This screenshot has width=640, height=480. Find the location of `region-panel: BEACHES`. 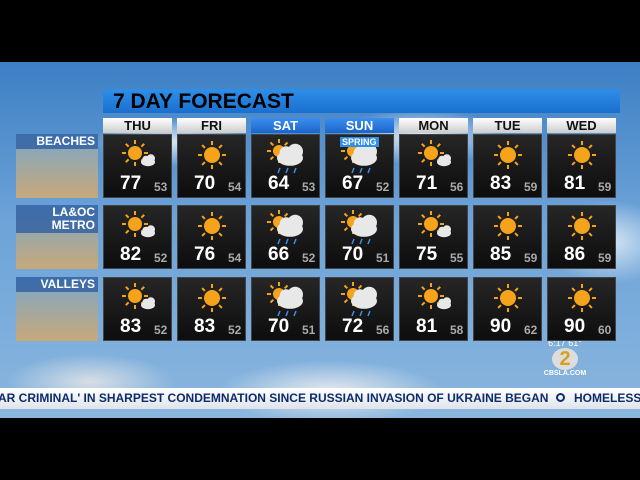

region-panel: BEACHES is located at coordinates (57, 166).